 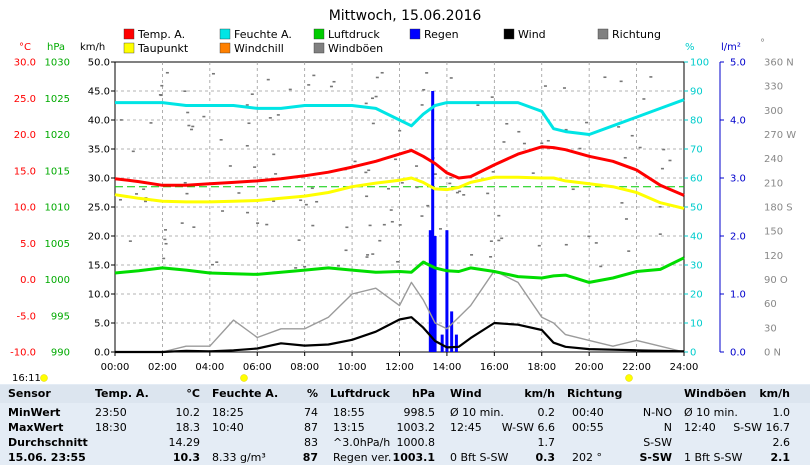 What do you see at coordinates (311, 412) in the screenshot?
I see `table-cell: 74` at bounding box center [311, 412].